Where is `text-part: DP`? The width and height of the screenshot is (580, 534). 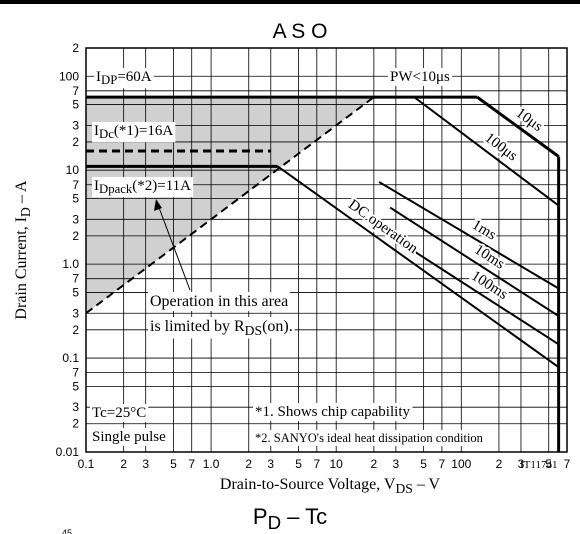 text-part: DP is located at coordinates (109, 80).